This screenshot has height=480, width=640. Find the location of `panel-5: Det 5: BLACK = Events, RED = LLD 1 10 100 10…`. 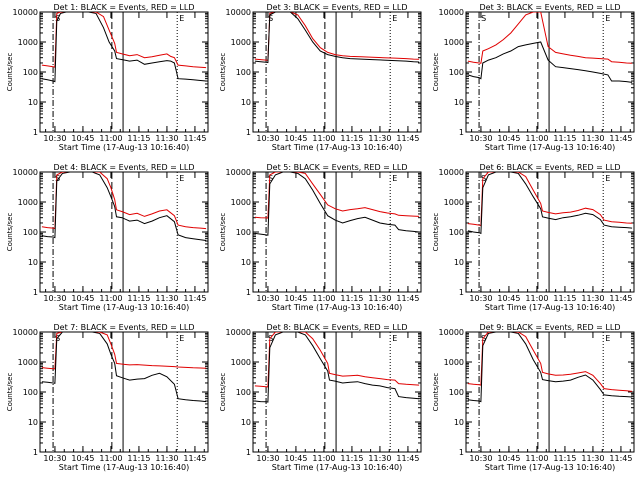

panel-5: Det 5: BLACK = Events, RED = LLD 1 10 100 10… is located at coordinates (320, 237).